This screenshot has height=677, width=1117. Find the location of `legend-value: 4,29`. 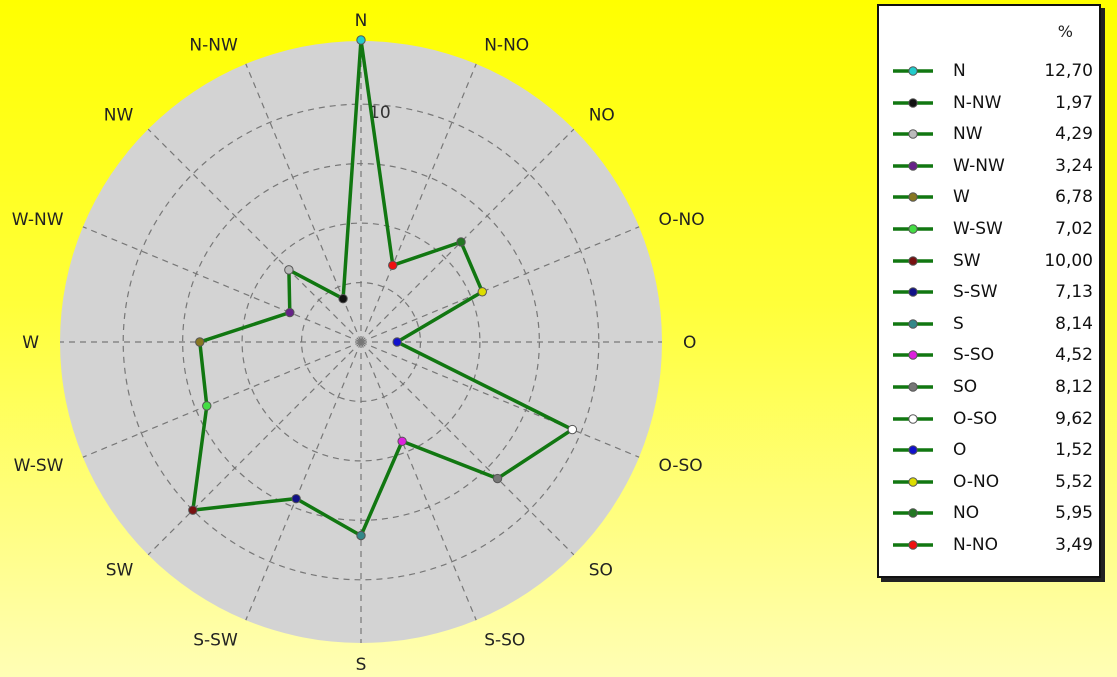

legend-value: 4,29 is located at coordinates (1074, 134).